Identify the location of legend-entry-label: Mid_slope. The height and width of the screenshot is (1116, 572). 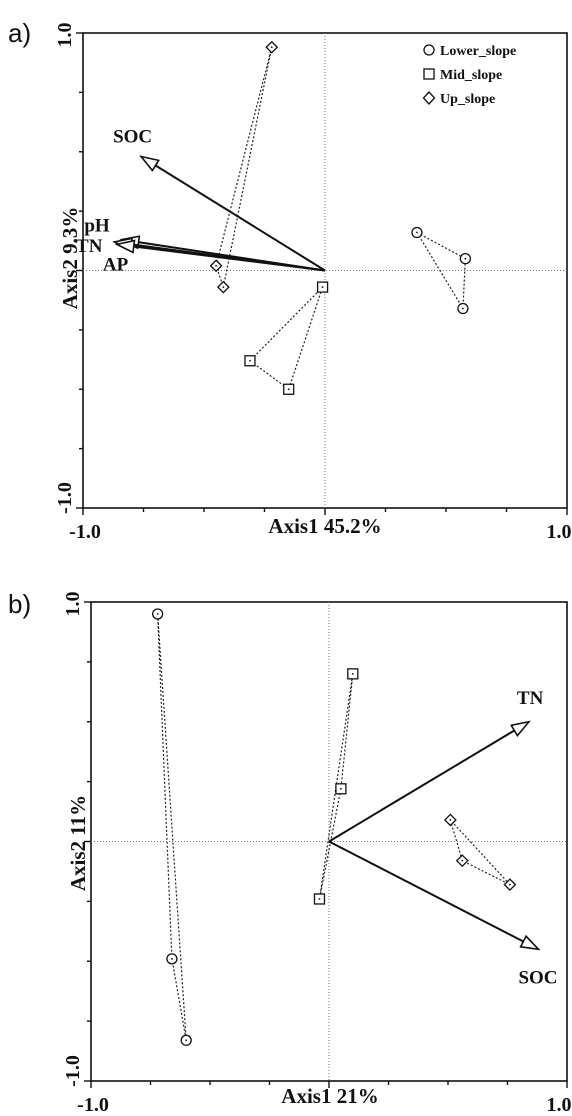
(471, 75).